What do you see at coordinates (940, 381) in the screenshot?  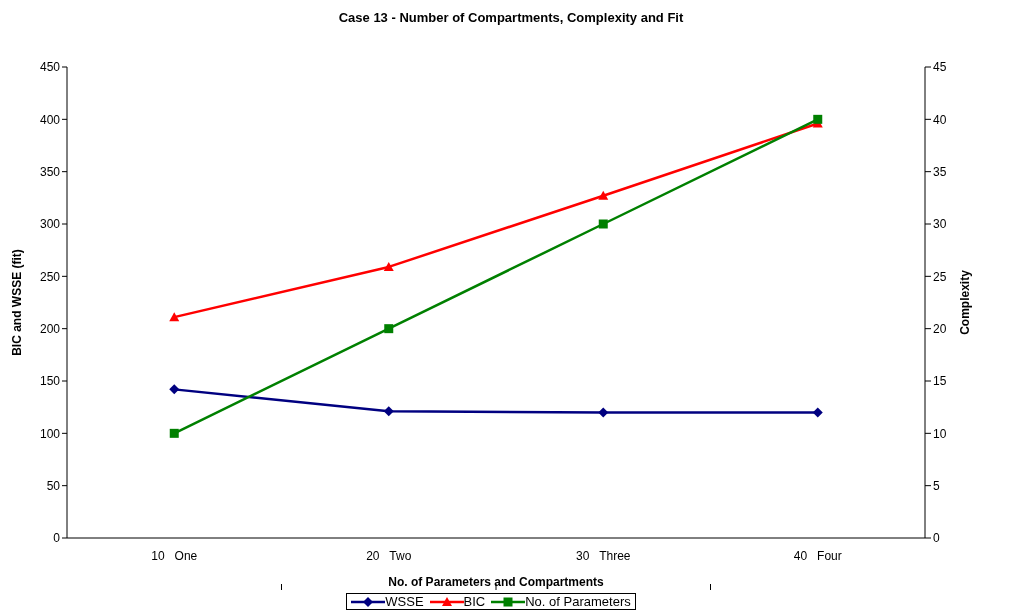 I see `y2-tick-label: 15` at bounding box center [940, 381].